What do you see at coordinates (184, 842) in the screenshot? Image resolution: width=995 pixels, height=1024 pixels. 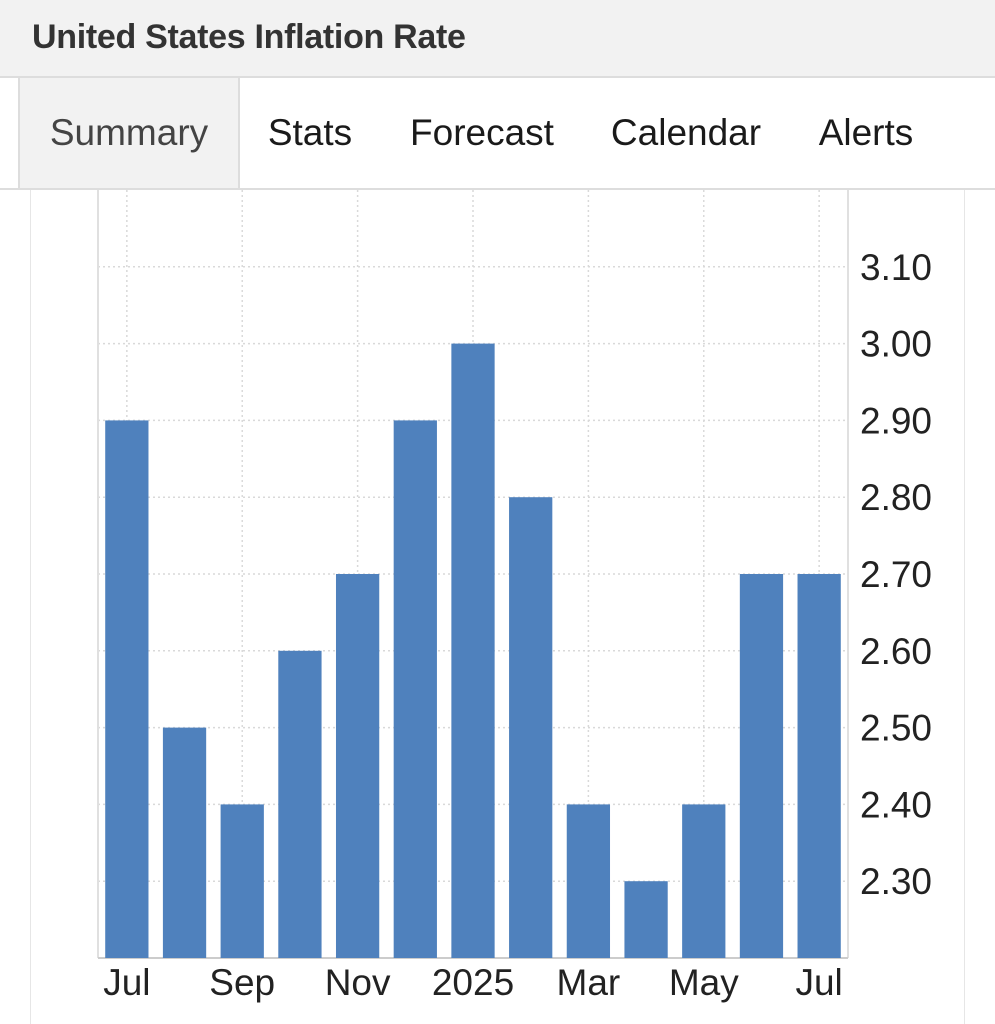 I see `bar-aug-2024` at bounding box center [184, 842].